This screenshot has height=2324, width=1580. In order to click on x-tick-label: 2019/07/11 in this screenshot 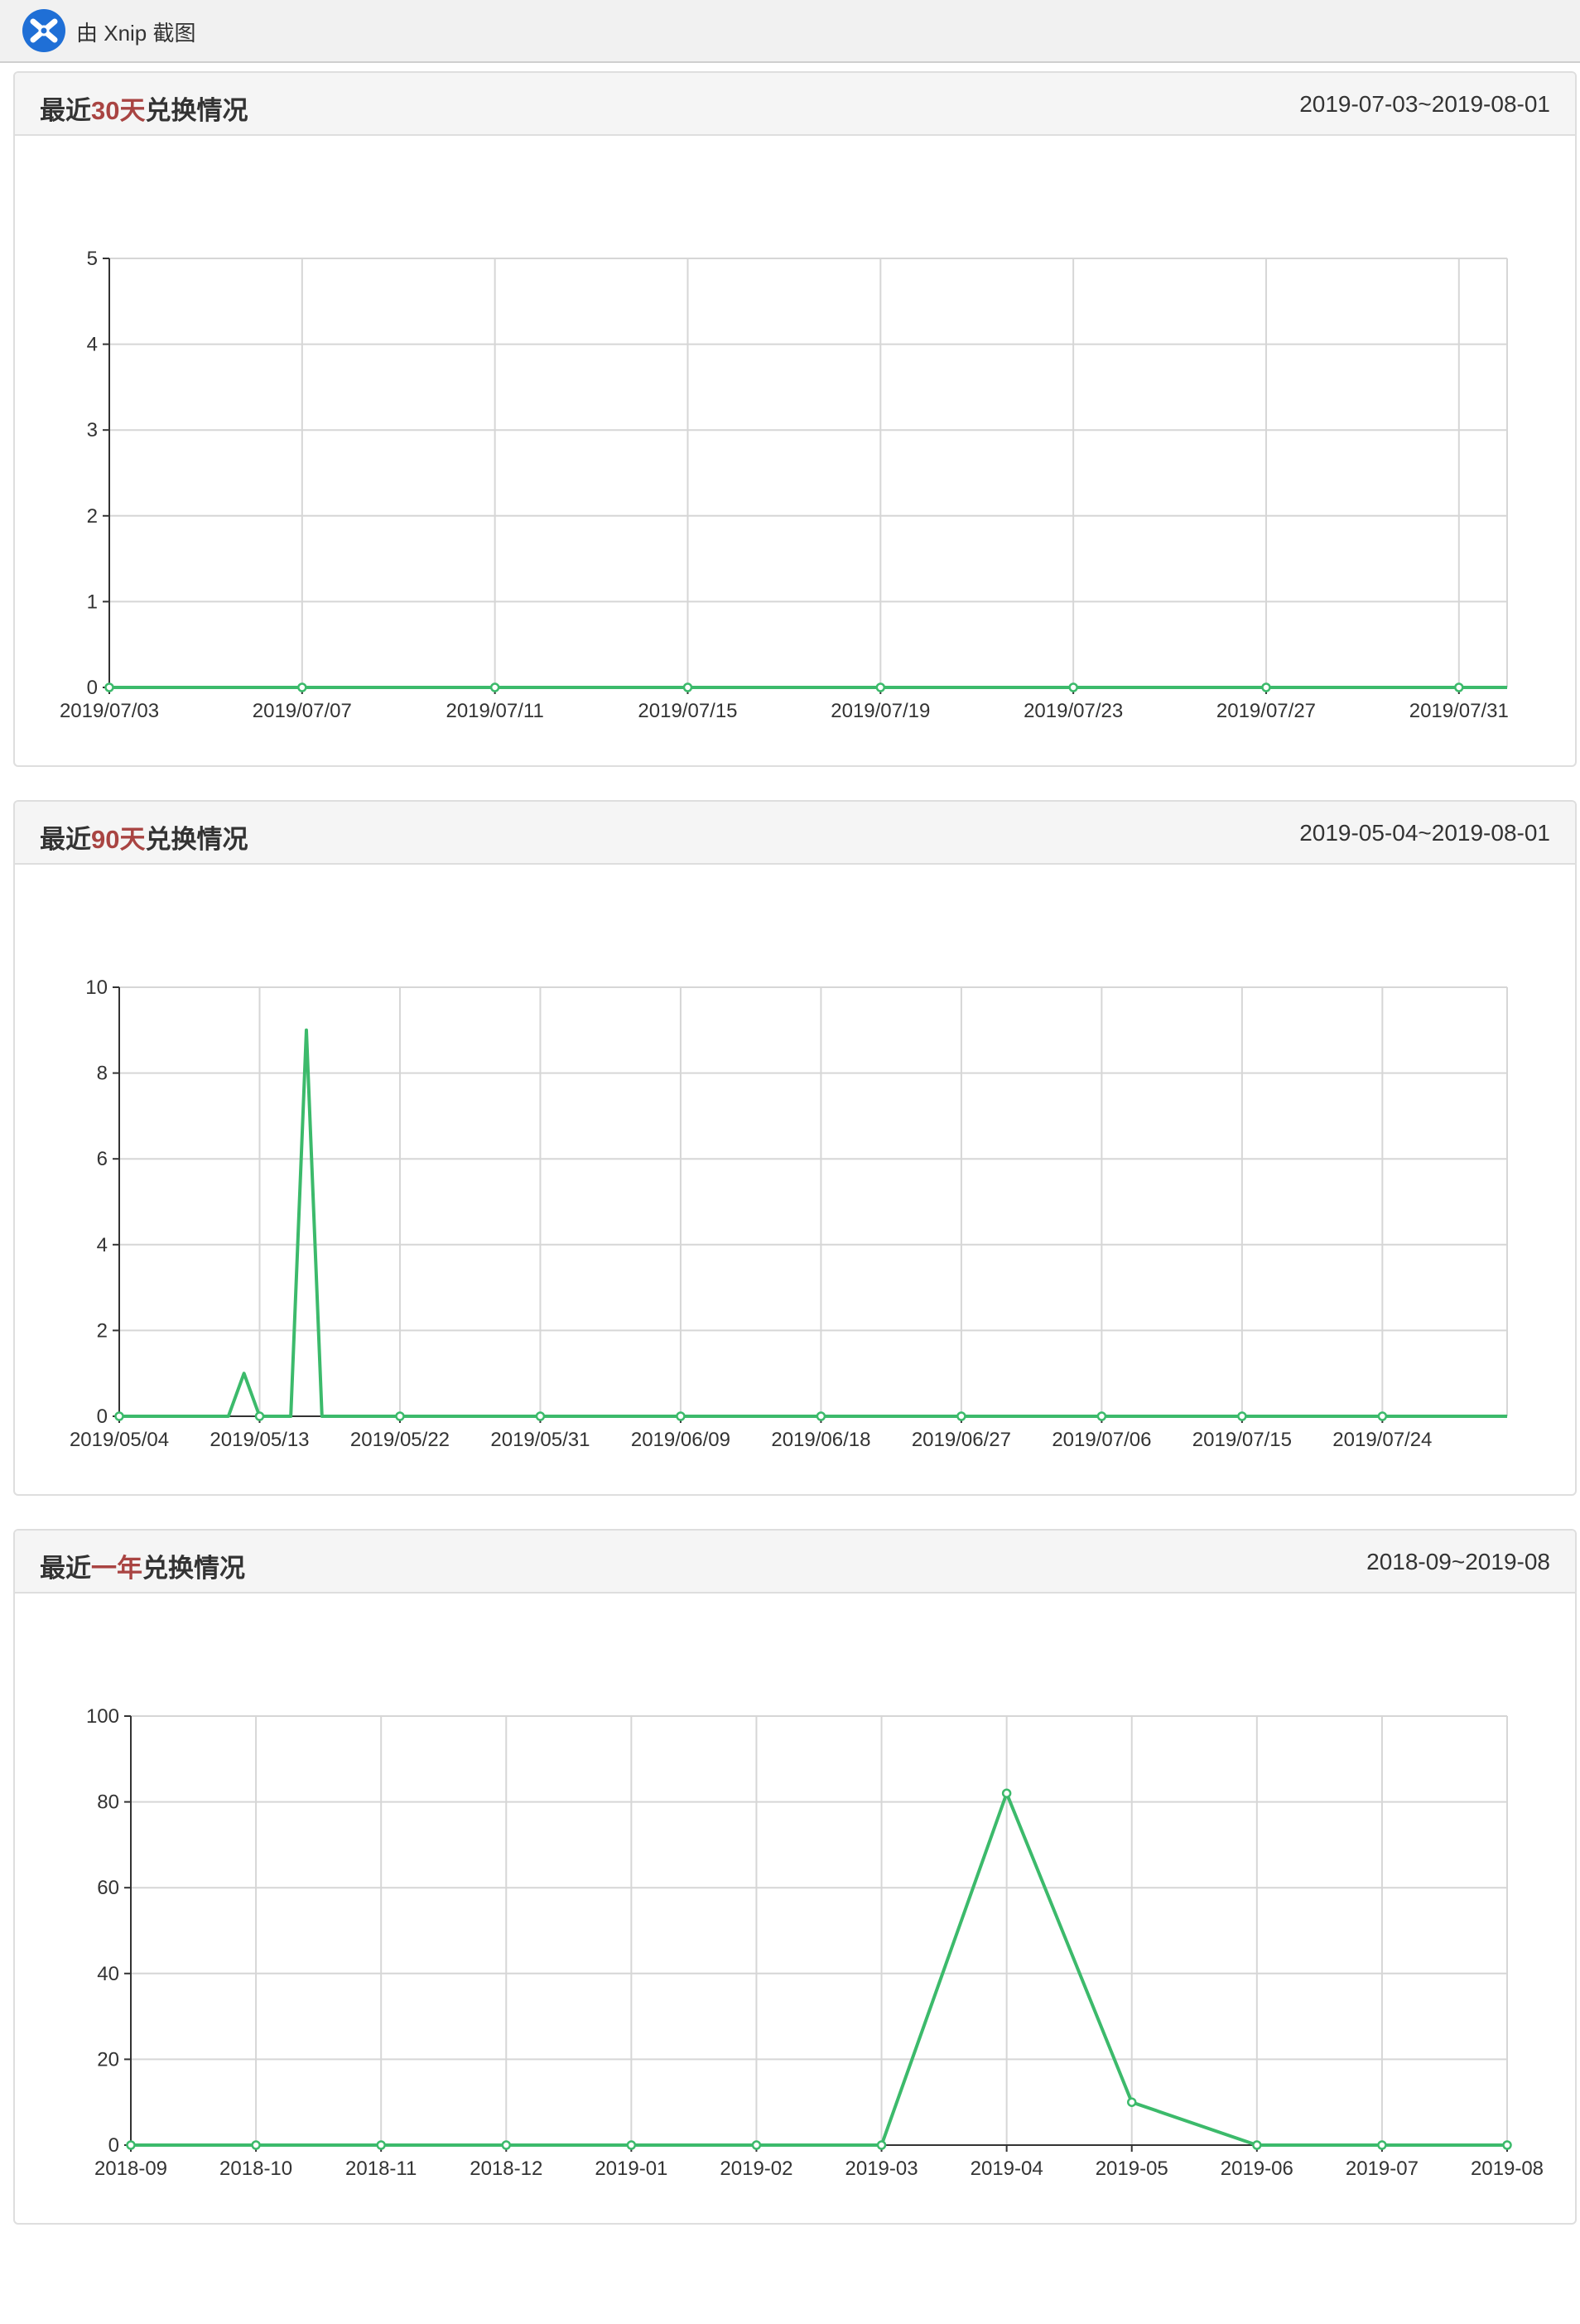, I will do `click(494, 711)`.